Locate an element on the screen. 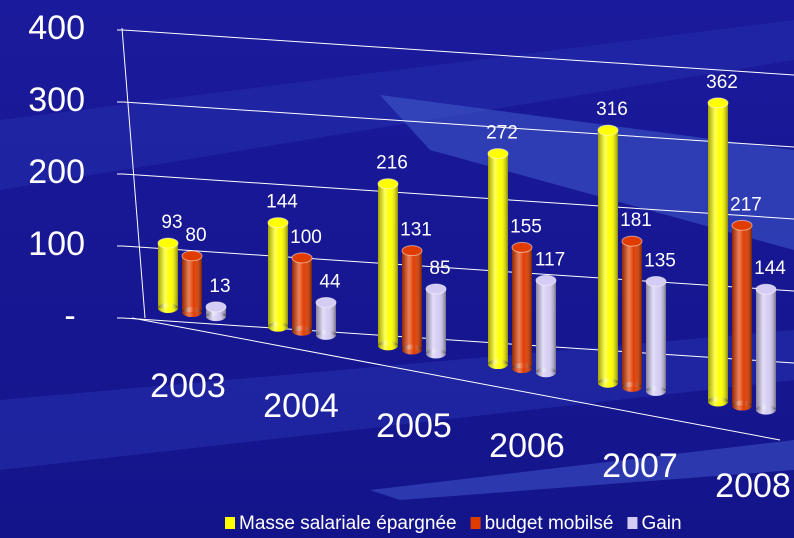 The height and width of the screenshot is (538, 794). data-label: 131 is located at coordinates (416, 230).